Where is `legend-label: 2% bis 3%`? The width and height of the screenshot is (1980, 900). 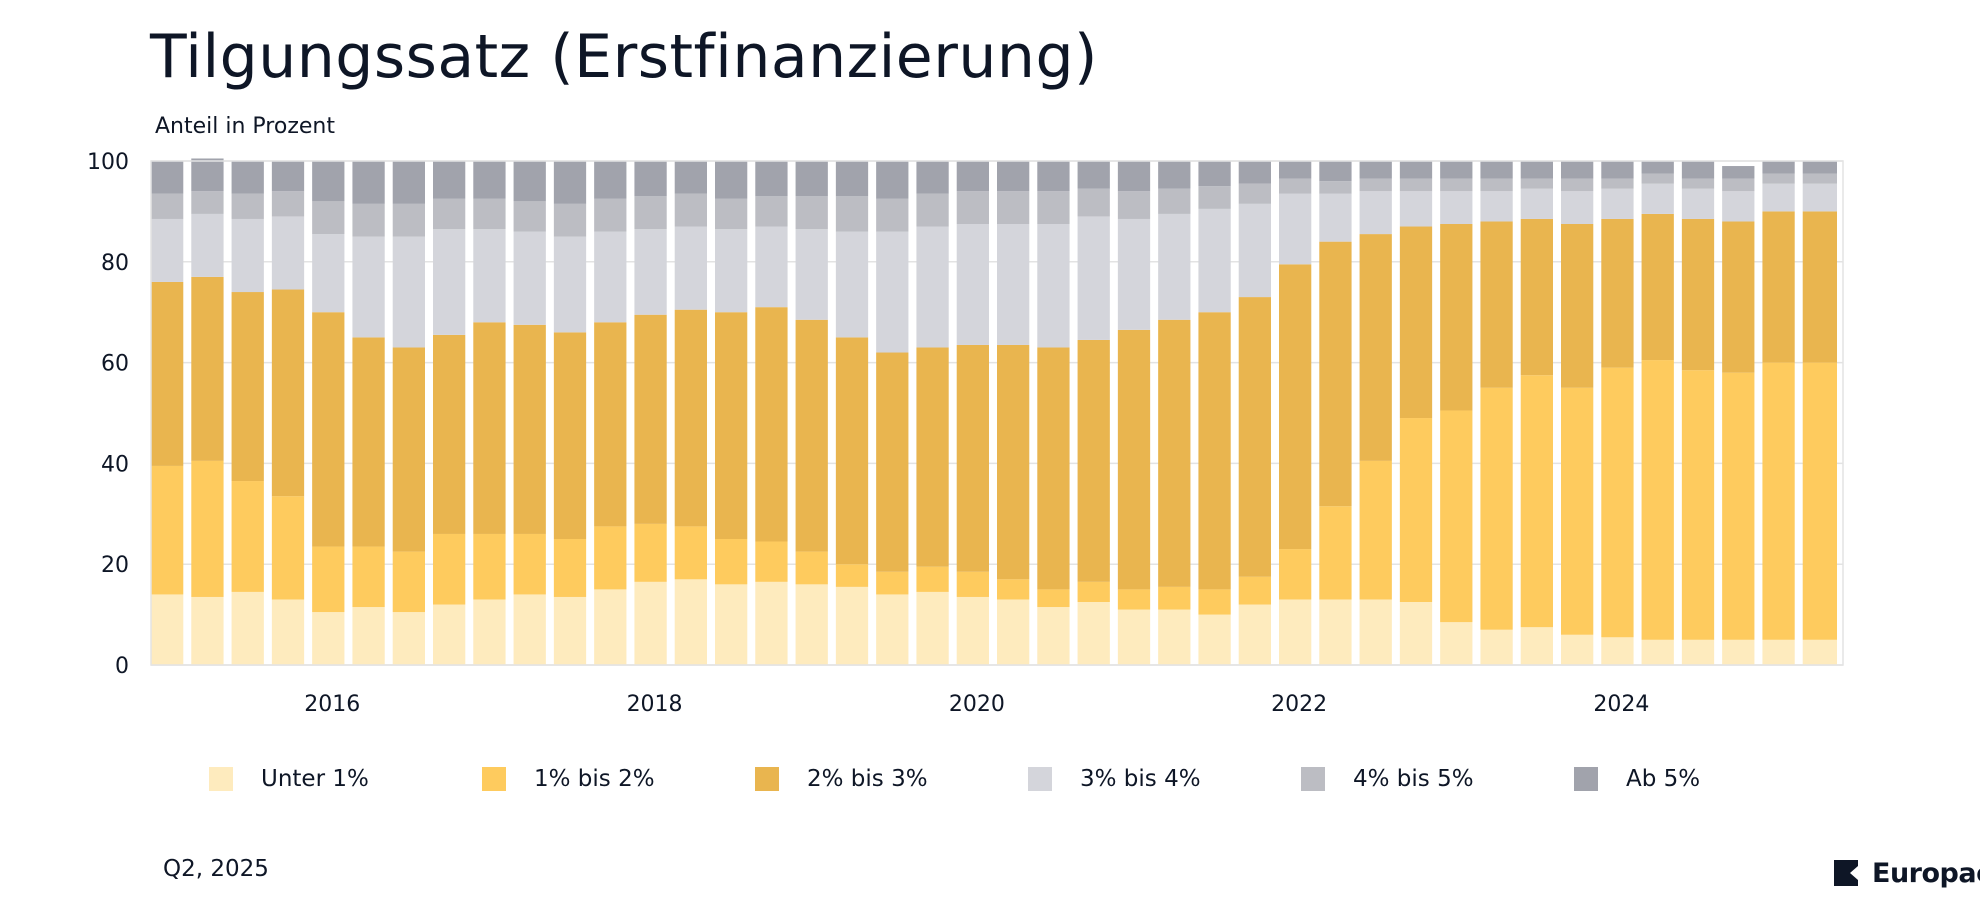
legend-label: 2% bis 3% is located at coordinates (867, 779).